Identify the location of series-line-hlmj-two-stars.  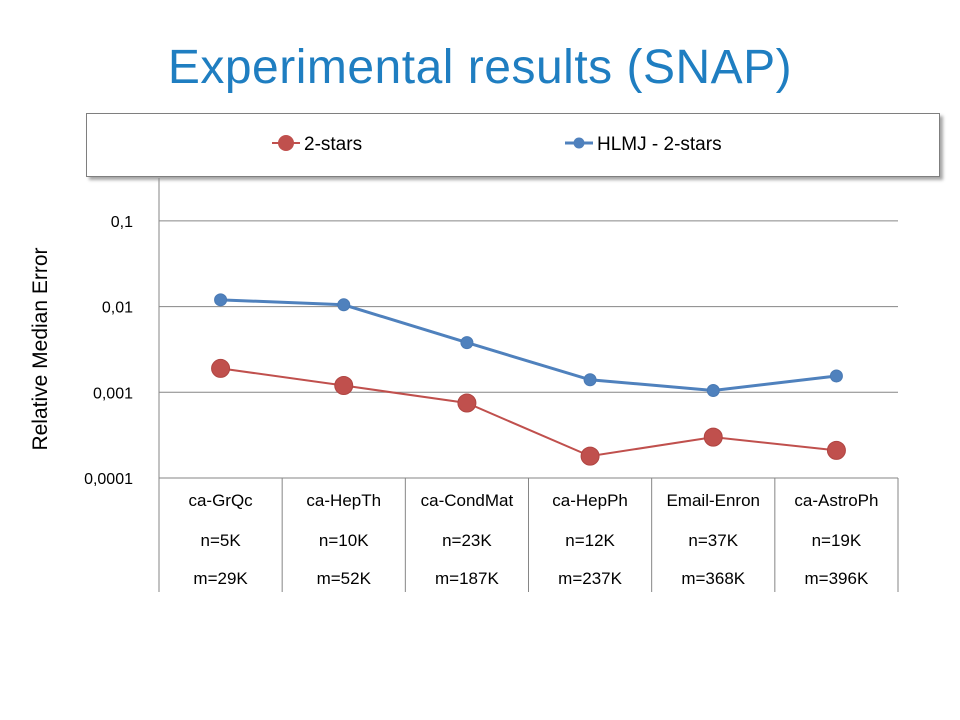
(528, 345).